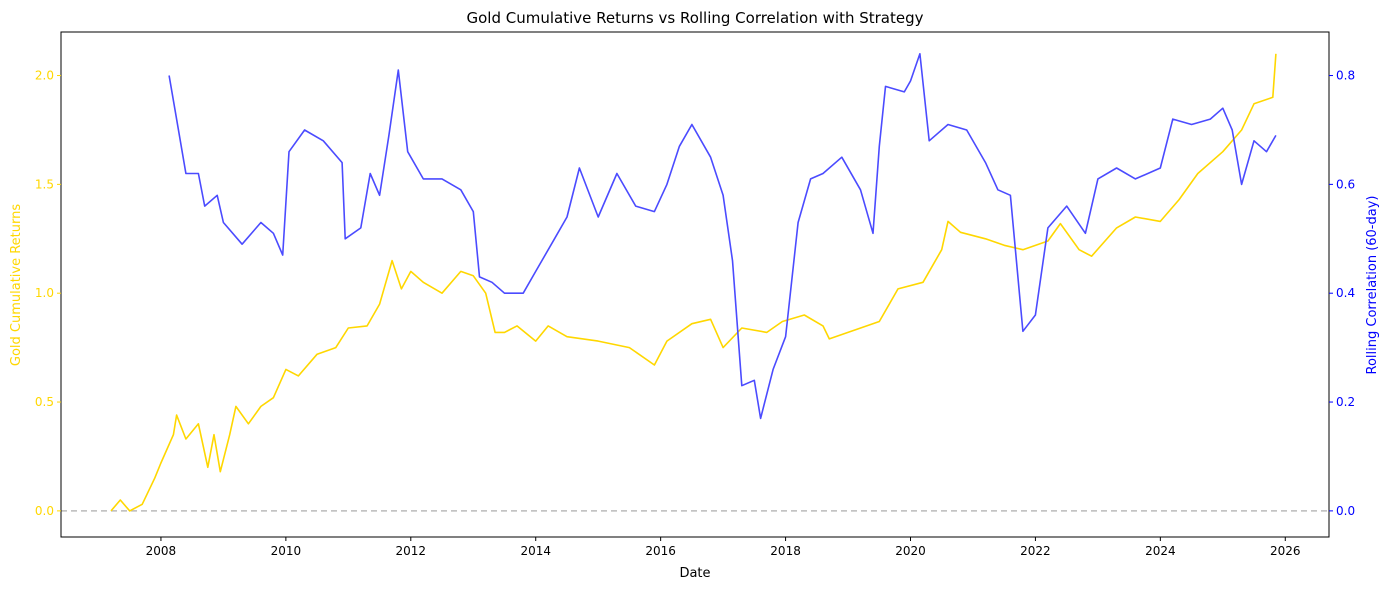 The height and width of the screenshot is (590, 1389). I want to click on x-tick-label: 2026, so click(1285, 551).